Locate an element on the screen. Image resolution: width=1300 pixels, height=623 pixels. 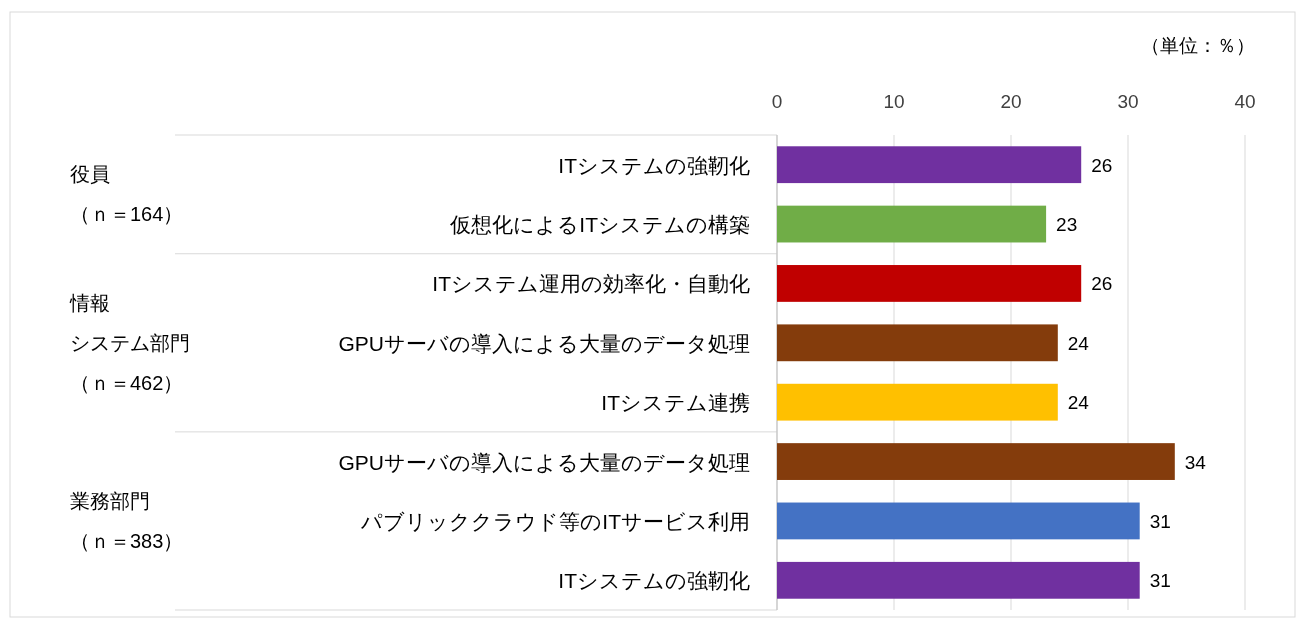
y-tick-label: ITシステム連携 is located at coordinates (675, 403).